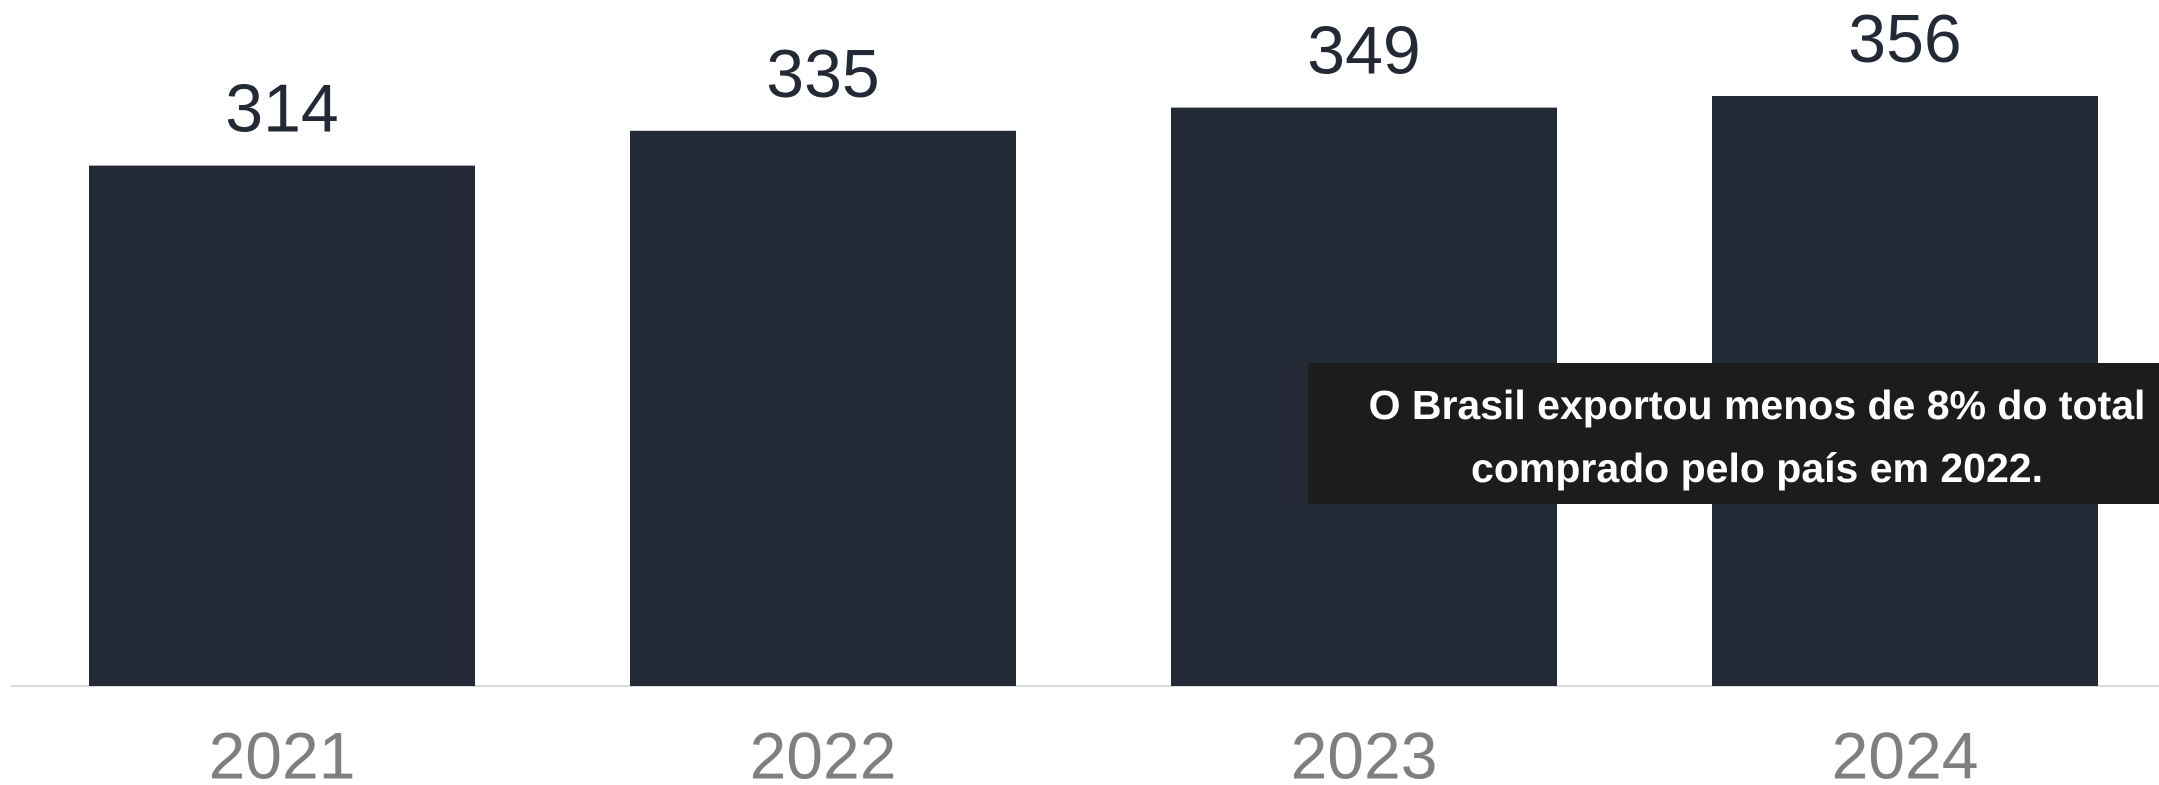 The height and width of the screenshot is (785, 2159). I want to click on x-tick-label: 2024, so click(1905, 751).